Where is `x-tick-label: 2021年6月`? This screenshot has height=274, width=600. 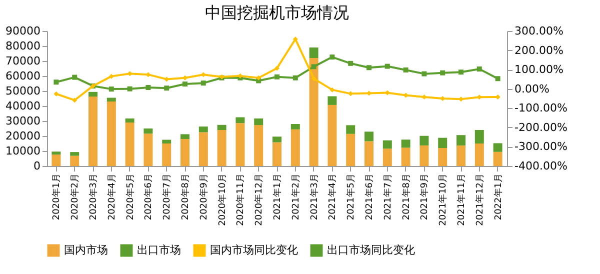 x-tick-label: 2021年6月 is located at coordinates (369, 197).